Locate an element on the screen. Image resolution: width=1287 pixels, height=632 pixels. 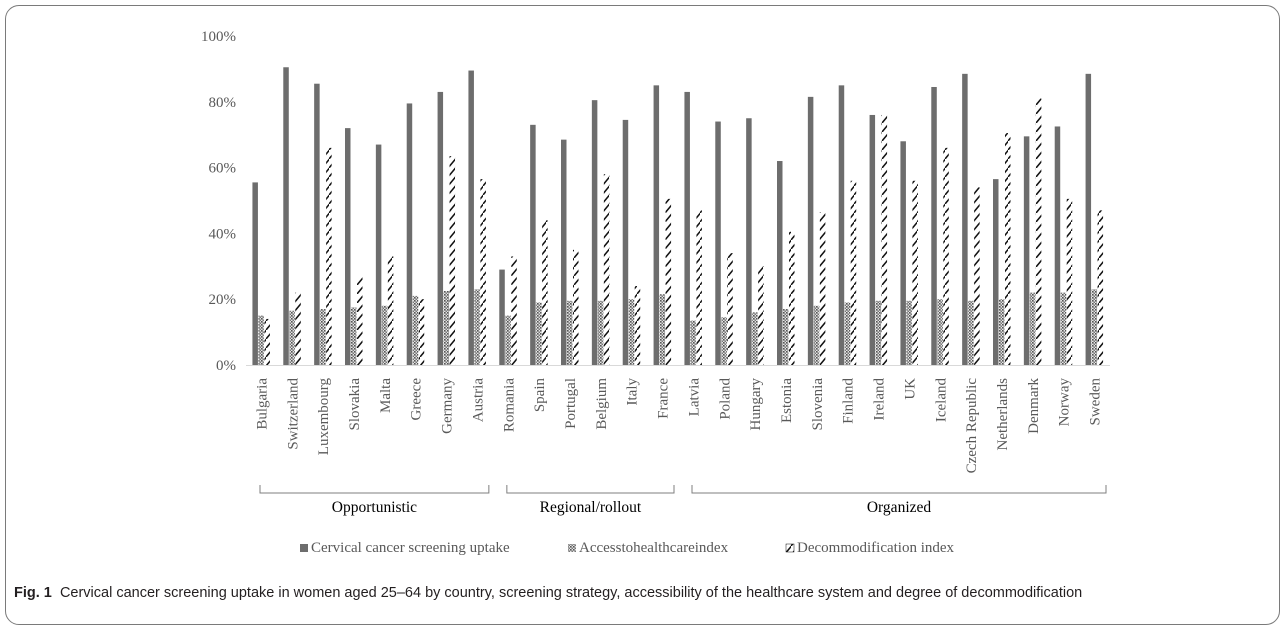
x-tick-label: Belgium is located at coordinates (602, 404).